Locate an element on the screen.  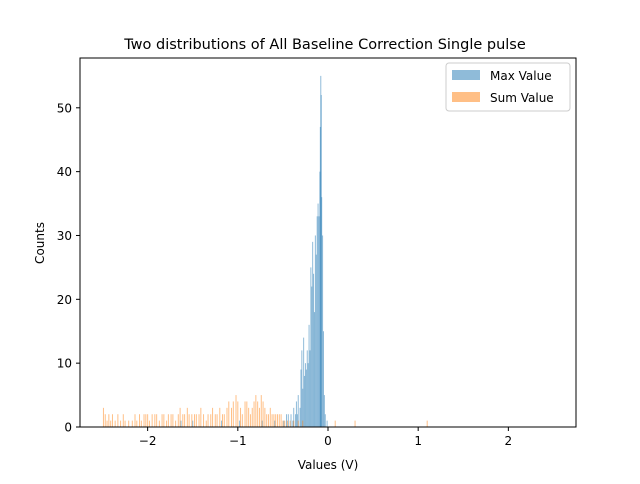
y-tick-label: 0 is located at coordinates (68, 428).